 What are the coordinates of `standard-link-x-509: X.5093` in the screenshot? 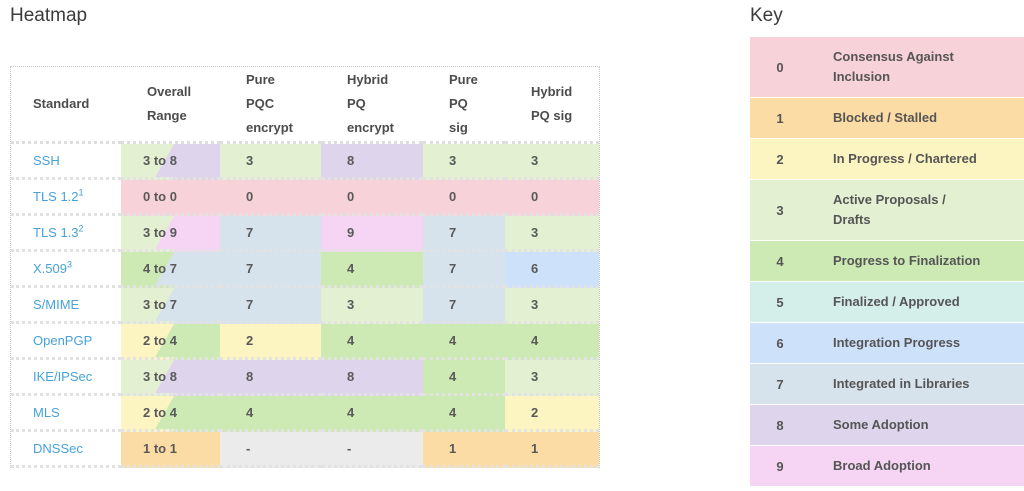 It's located at (52, 267).